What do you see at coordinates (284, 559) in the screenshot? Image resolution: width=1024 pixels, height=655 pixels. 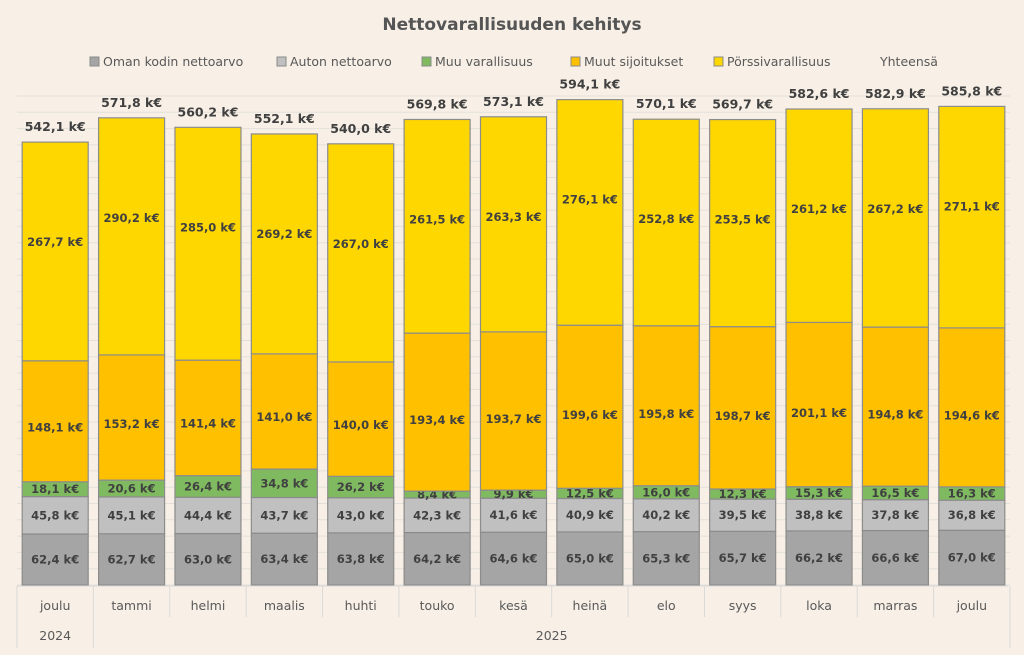 I see `data-label: 63,4 k€` at bounding box center [284, 559].